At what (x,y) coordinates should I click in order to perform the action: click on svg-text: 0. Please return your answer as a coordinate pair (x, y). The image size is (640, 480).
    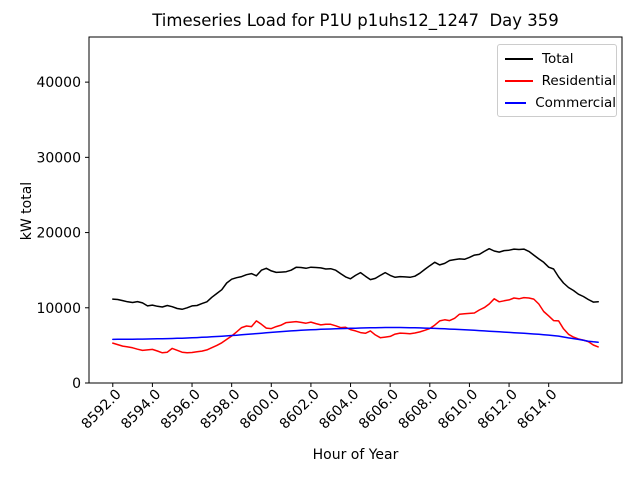
    Looking at the image, I should click on (76, 384).